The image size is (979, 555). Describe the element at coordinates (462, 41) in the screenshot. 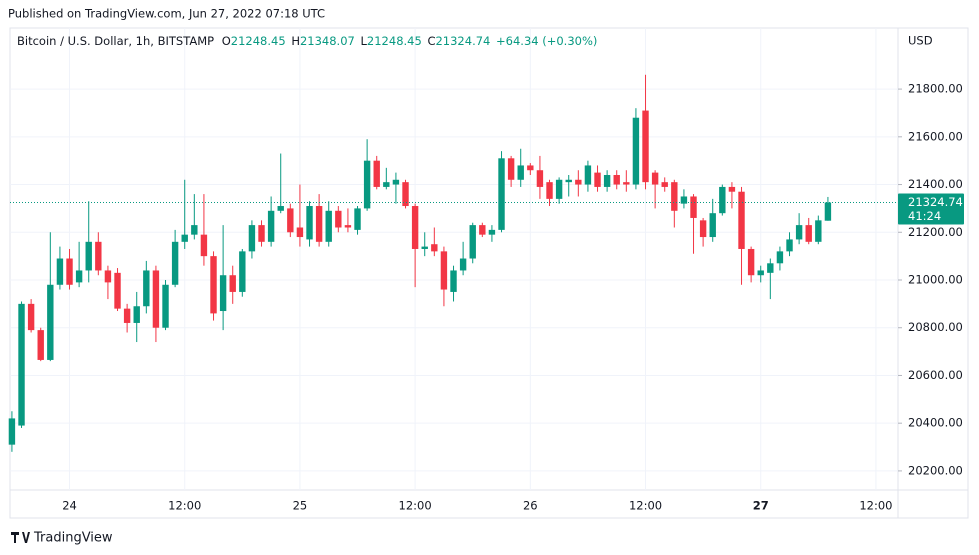

I see `legend-close: 21324.74` at that location.